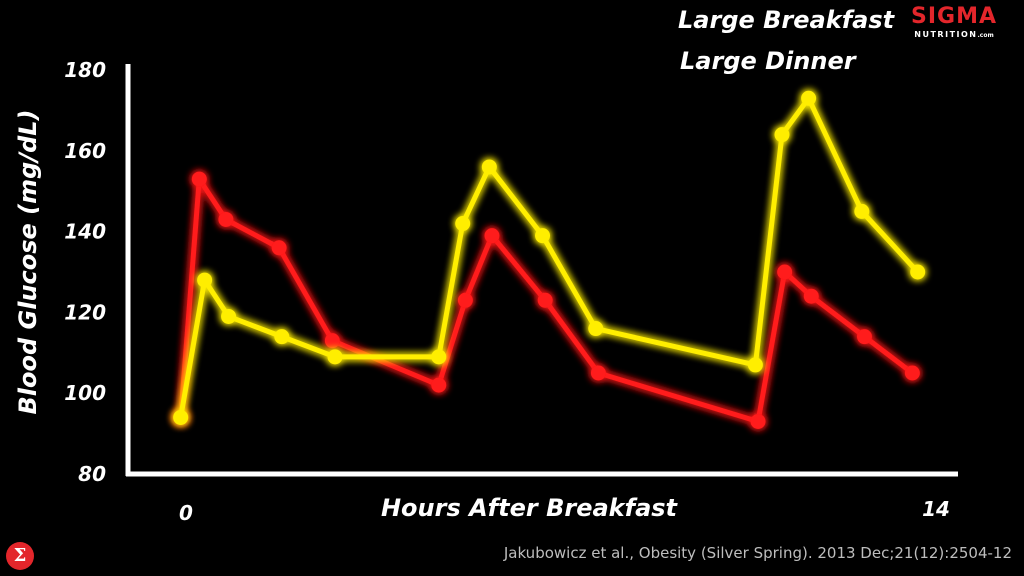 The image size is (1024, 576). What do you see at coordinates (186, 513) in the screenshot?
I see `x-tick-label-start: 0` at bounding box center [186, 513].